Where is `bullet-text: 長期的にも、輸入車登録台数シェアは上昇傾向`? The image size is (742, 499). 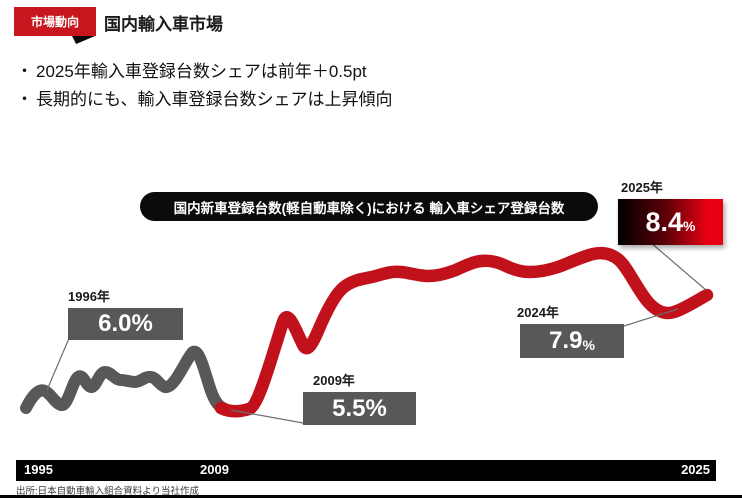 bullet-text: 長期的にも、輸入車登録台数シェアは上昇傾向 is located at coordinates (214, 99).